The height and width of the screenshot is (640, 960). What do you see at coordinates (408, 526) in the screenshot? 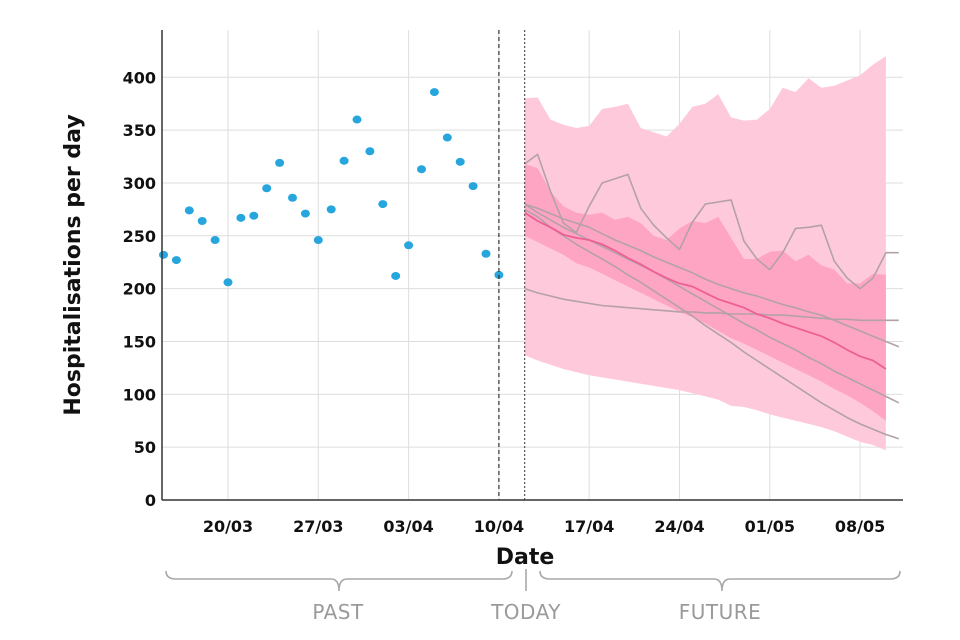
I see `x-tick-label: 03/04` at bounding box center [408, 526].